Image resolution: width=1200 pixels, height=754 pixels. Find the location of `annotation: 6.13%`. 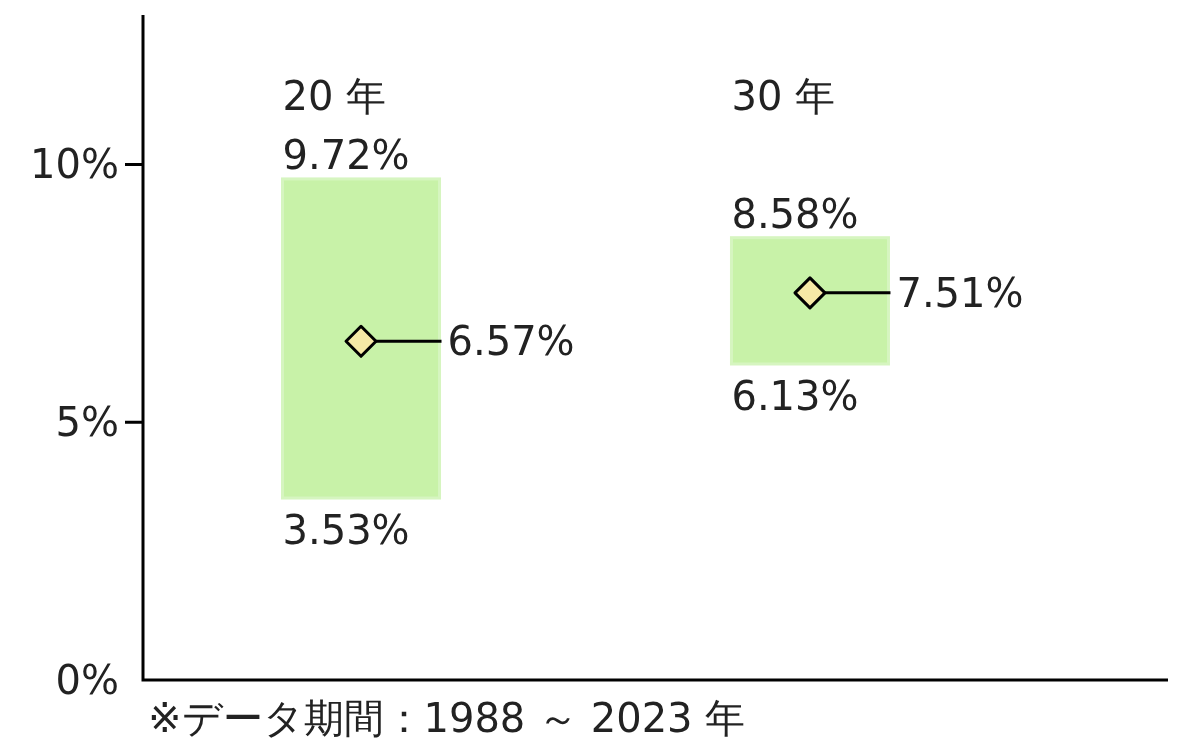

annotation: 6.13% is located at coordinates (795, 396).